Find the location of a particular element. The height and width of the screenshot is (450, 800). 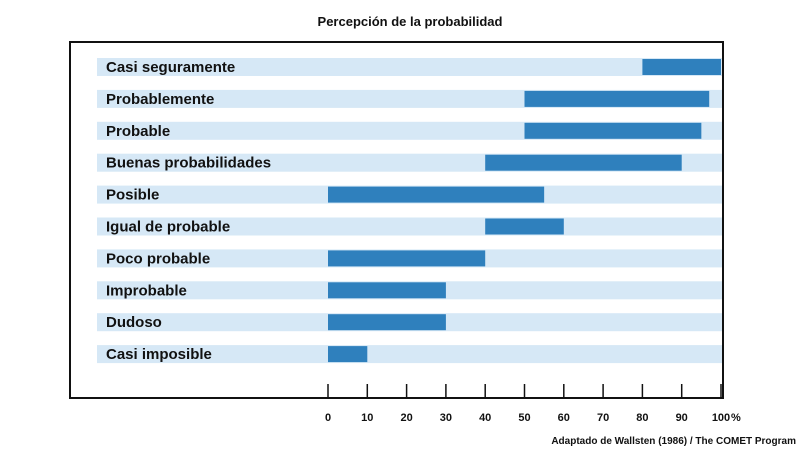

chart-row: Posible is located at coordinates (409, 194).